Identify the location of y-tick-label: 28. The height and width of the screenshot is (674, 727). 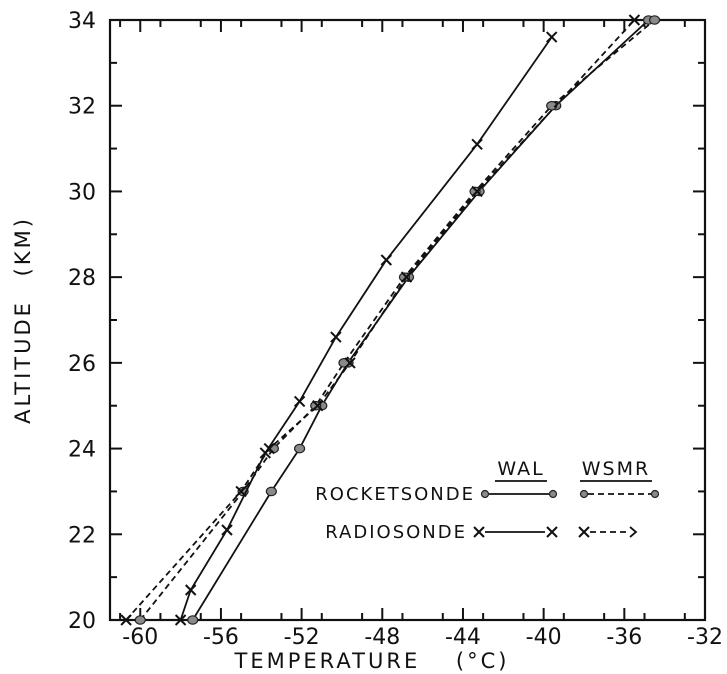
(82, 278).